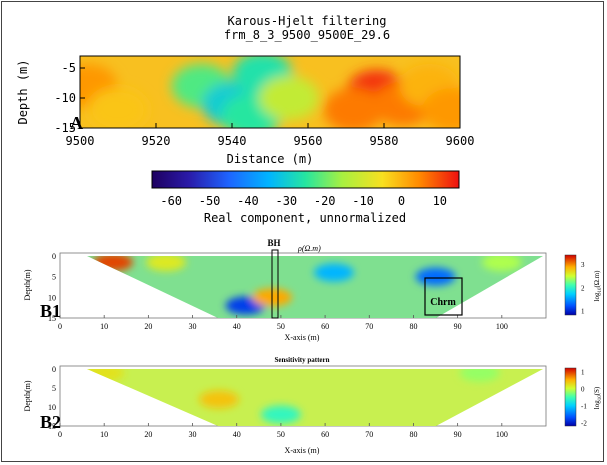 Image resolution: width=607 pixels, height=465 pixels. What do you see at coordinates (325, 434) in the screenshot?
I see `b2-xtick-label: 60` at bounding box center [325, 434].